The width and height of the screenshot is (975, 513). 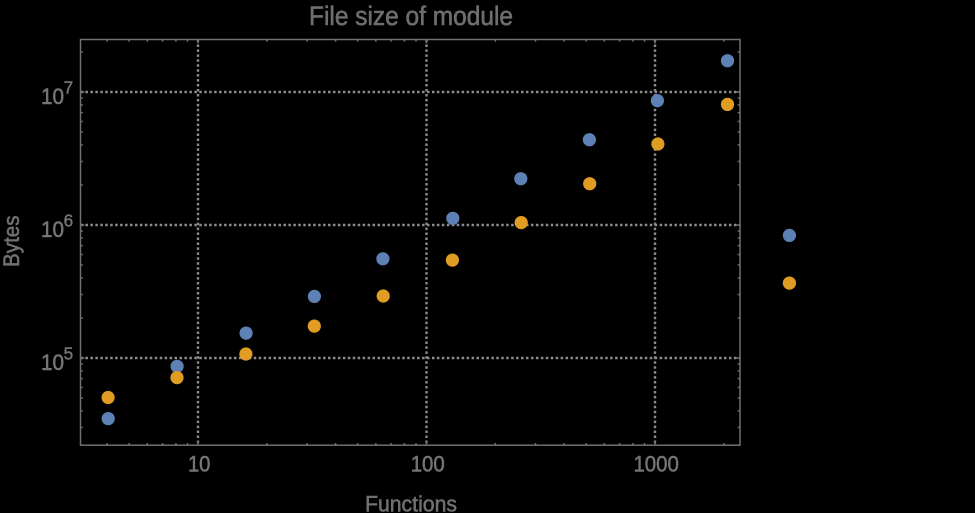 I want to click on svg-text: Functions, so click(x=411, y=502).